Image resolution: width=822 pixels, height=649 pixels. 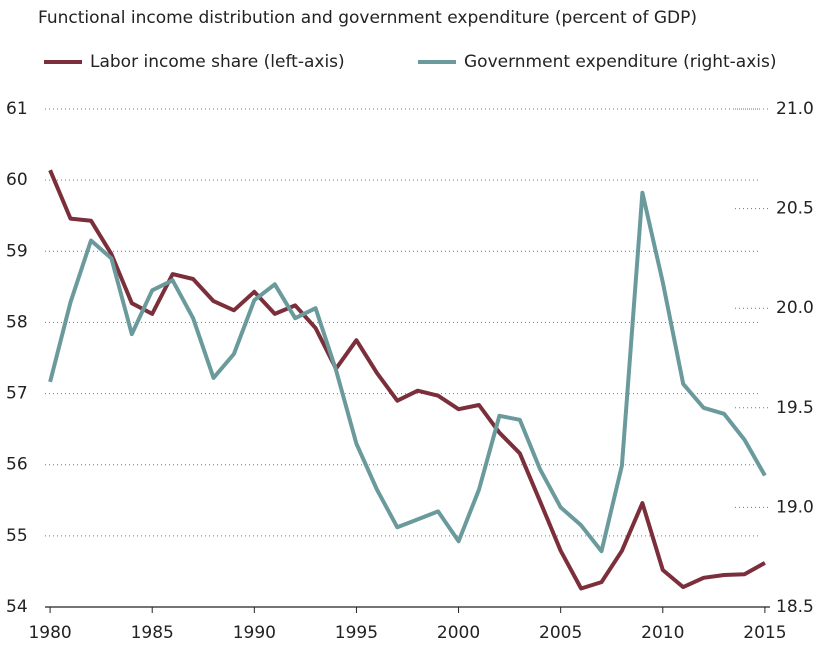 I want to click on y-tick-label: 54, so click(x=17, y=607).